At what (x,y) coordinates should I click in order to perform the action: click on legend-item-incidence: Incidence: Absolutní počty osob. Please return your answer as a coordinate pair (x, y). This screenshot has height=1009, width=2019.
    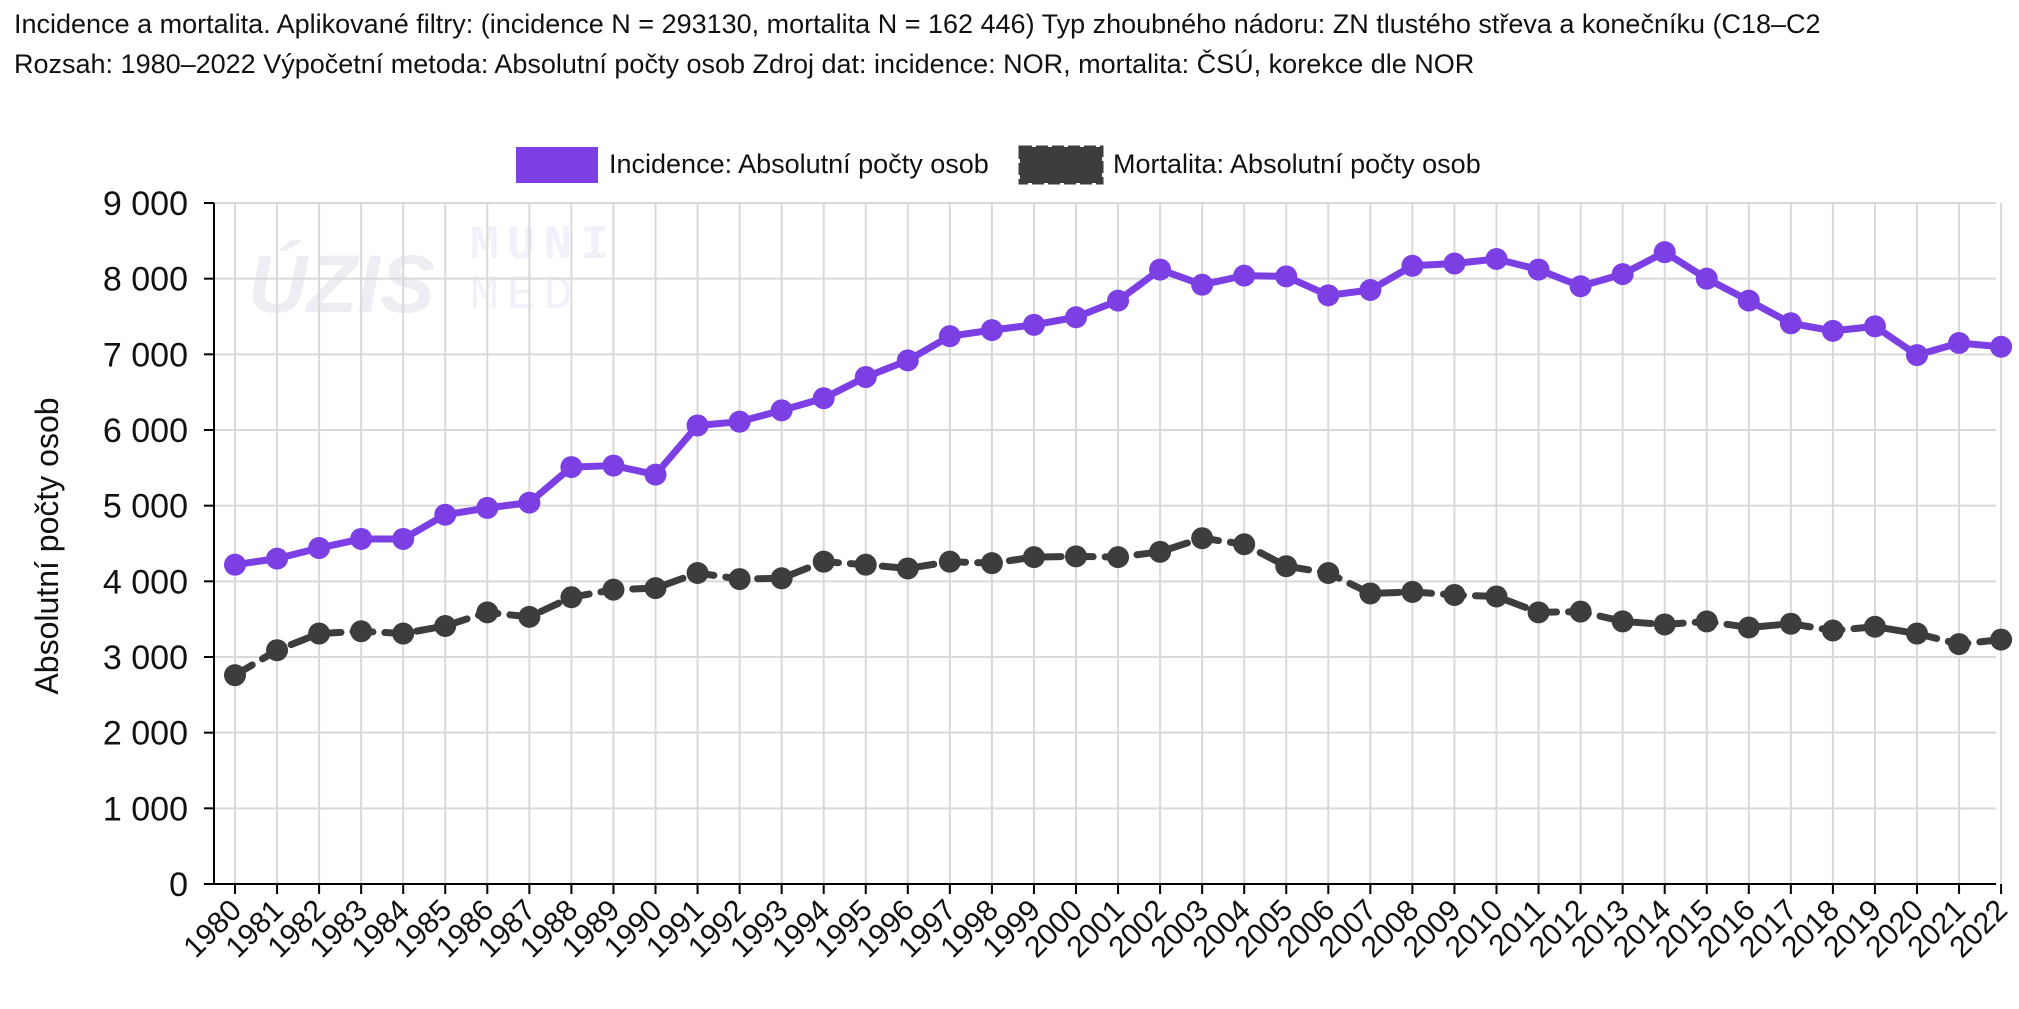
    Looking at the image, I should click on (752, 165).